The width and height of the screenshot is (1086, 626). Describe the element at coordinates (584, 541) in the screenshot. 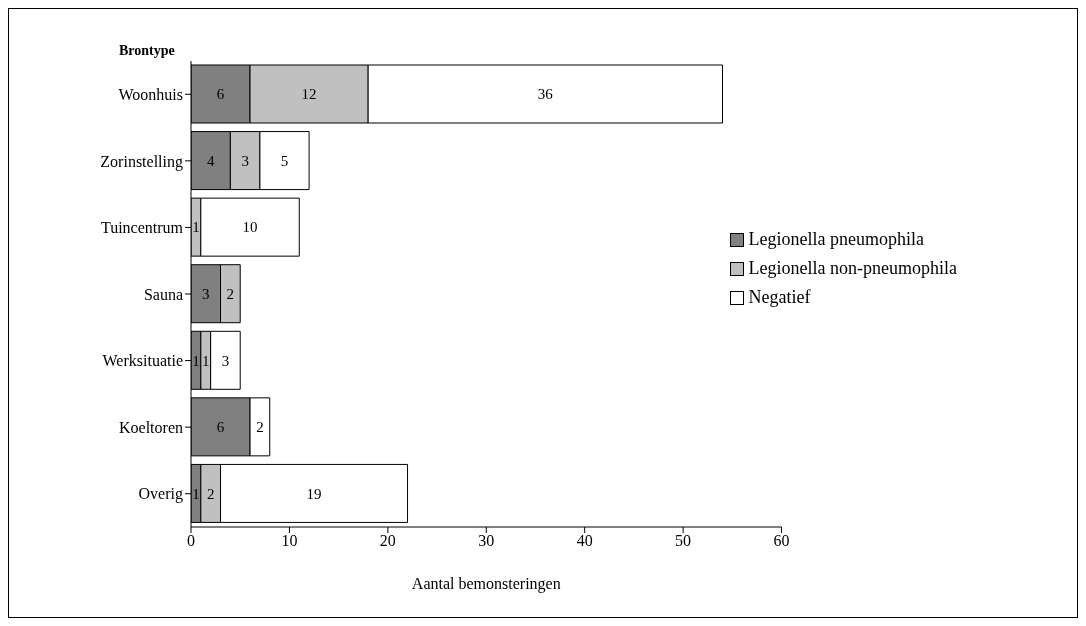

I see `x-tick-label: 40` at that location.